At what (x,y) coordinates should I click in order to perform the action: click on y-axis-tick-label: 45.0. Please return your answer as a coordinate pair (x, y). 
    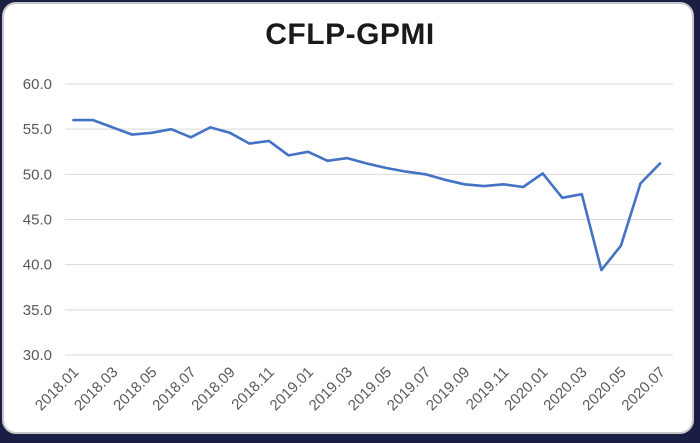
    Looking at the image, I should click on (37, 220).